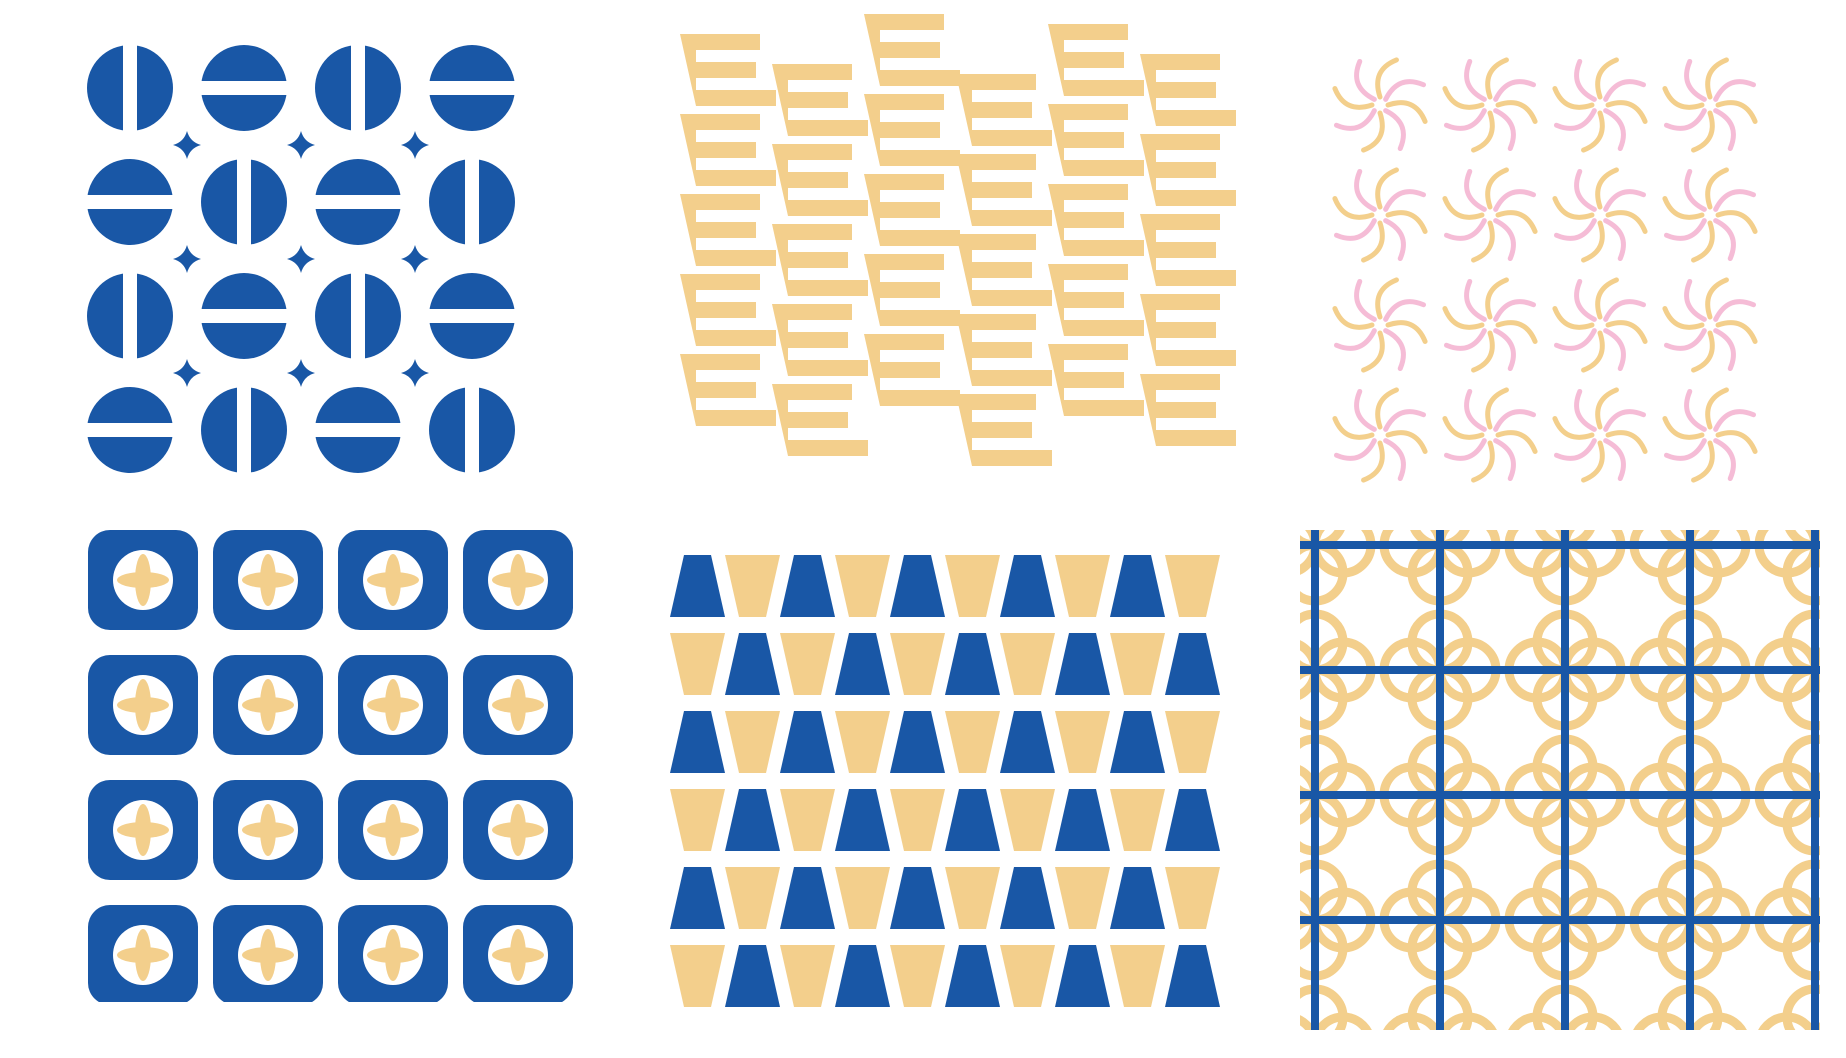  I want to click on flower-icon, so click(1545, 270).